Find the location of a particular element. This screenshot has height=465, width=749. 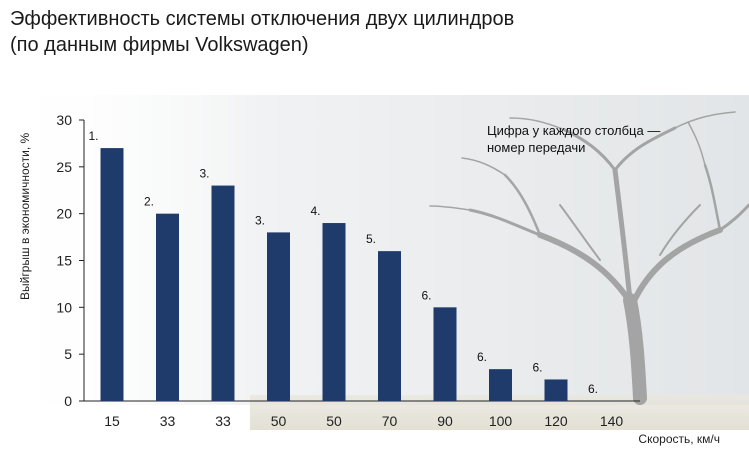

y-tick-label: 25 is located at coordinates (64, 167).